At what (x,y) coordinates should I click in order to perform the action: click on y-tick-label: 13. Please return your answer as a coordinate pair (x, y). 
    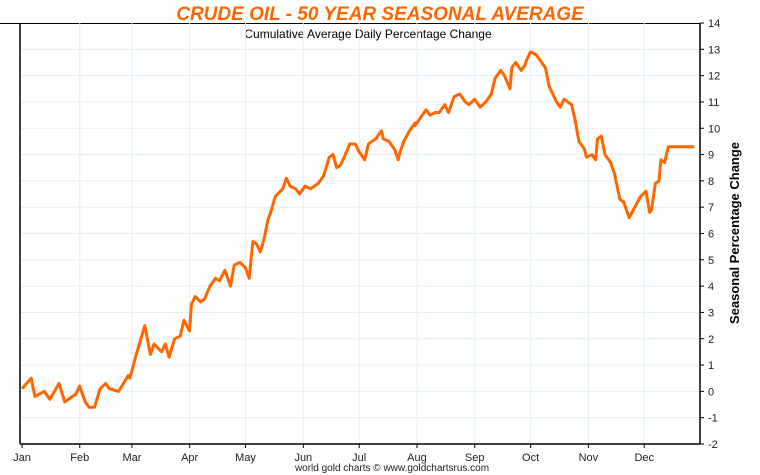
    Looking at the image, I should click on (714, 50).